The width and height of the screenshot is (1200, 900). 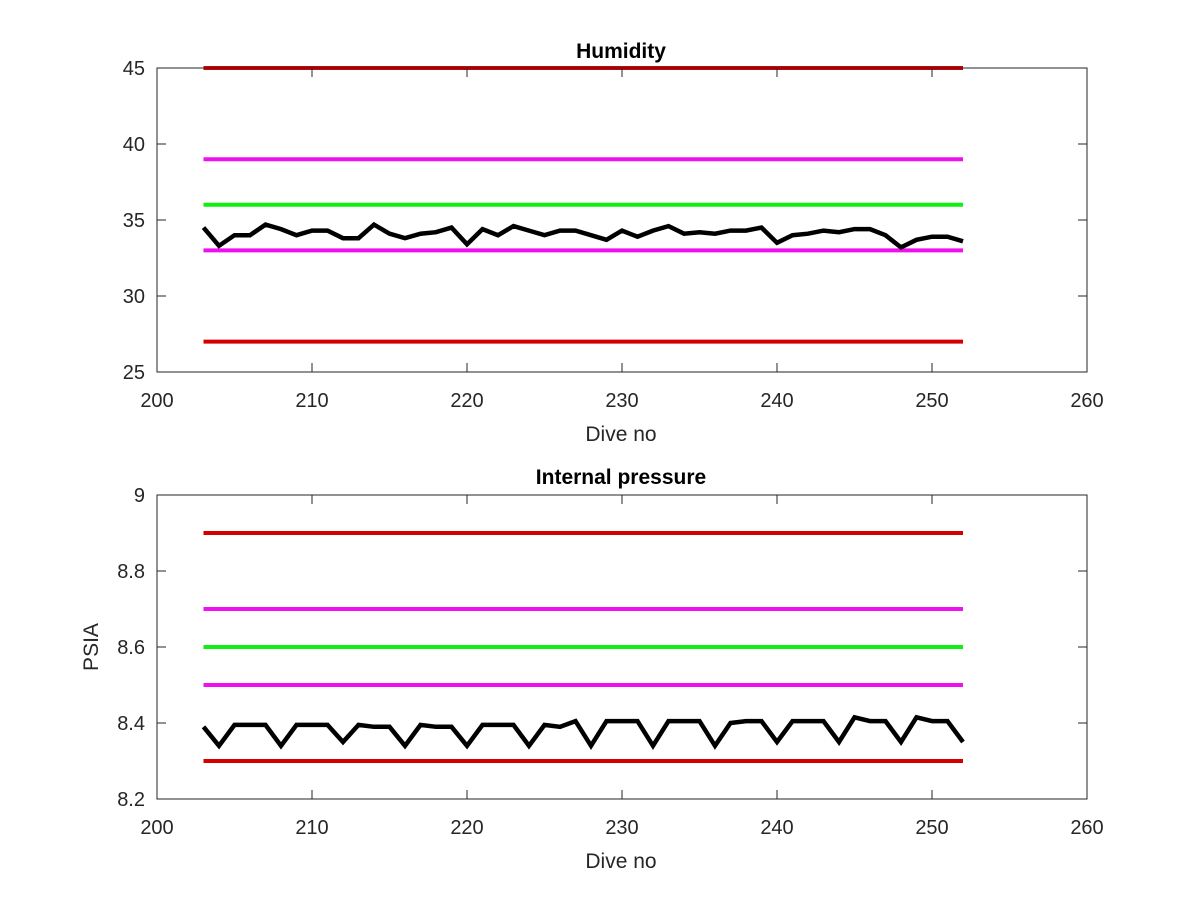 What do you see at coordinates (134, 145) in the screenshot?
I see `humidity-y-tick-label: 40` at bounding box center [134, 145].